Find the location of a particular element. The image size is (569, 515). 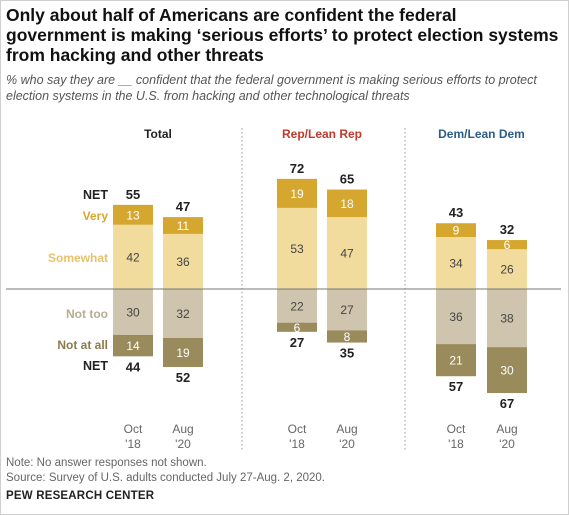

row-label-very: Very is located at coordinates (96, 216).